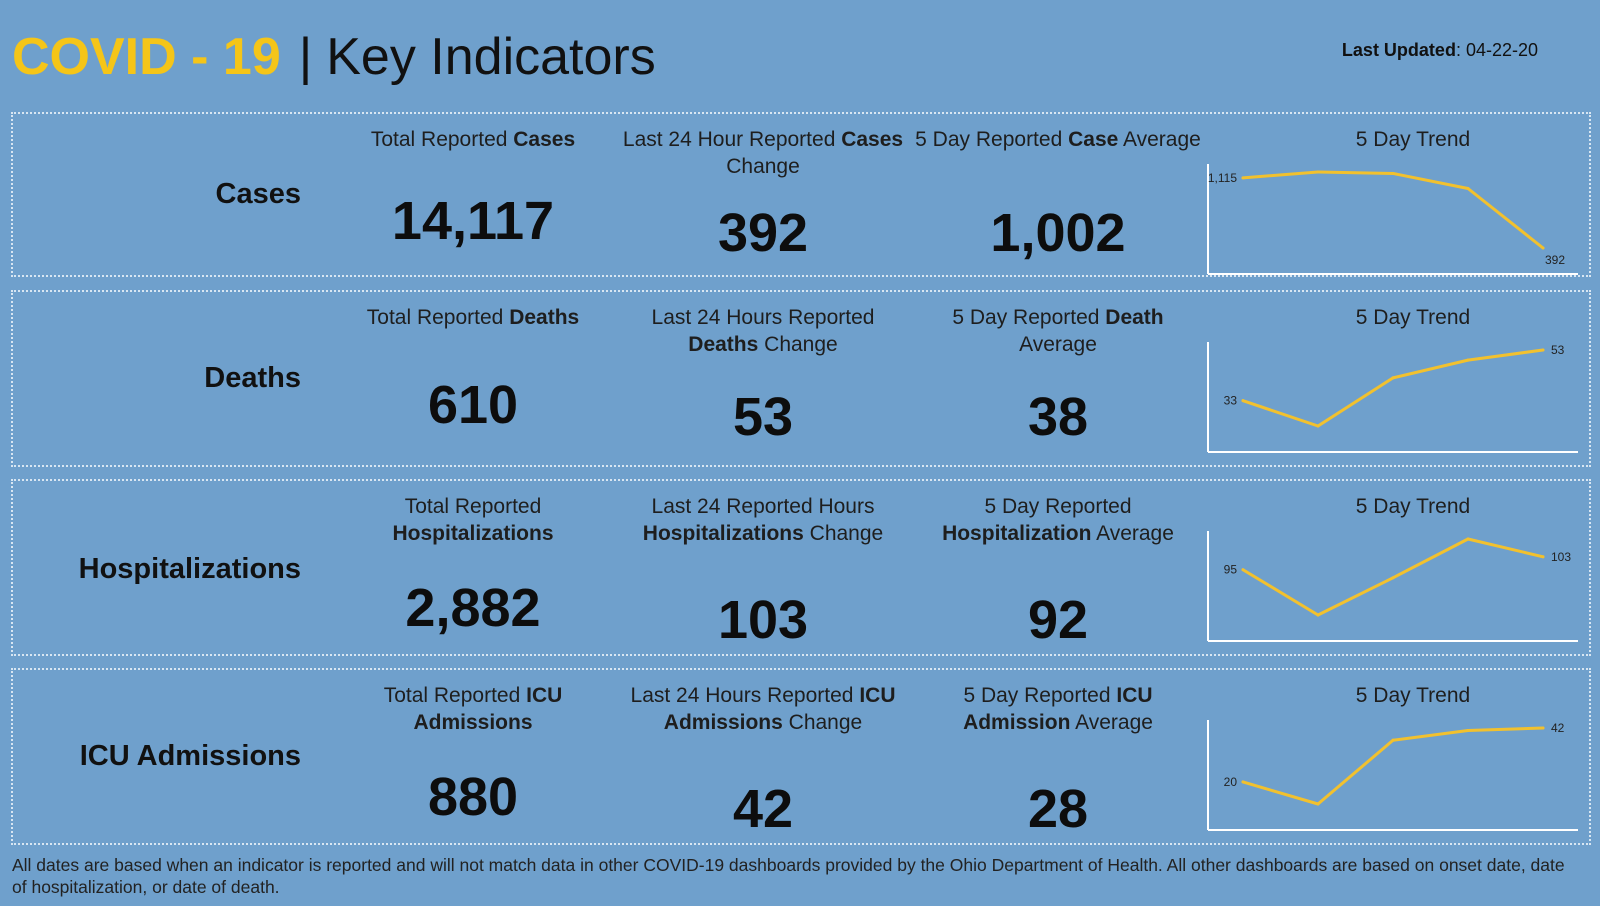  Describe the element at coordinates (544, 139) in the screenshot. I see `kpi-label-emphasis: Cases` at that location.